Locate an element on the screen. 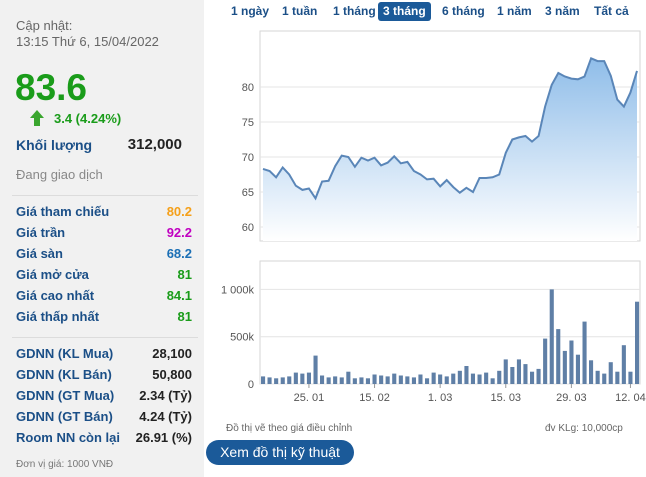  foreign-row-value: 26.91 (%) is located at coordinates (163, 437).